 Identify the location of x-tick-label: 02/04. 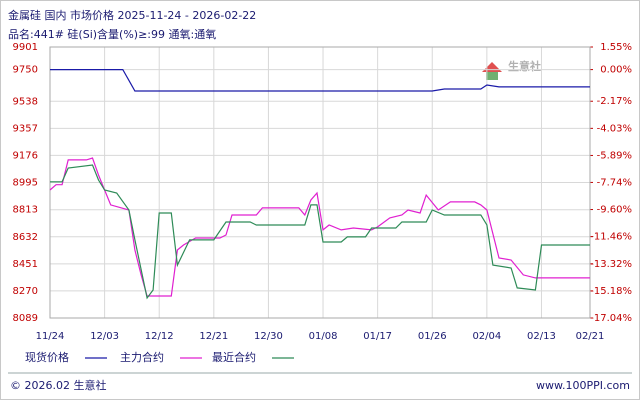
(486, 336).